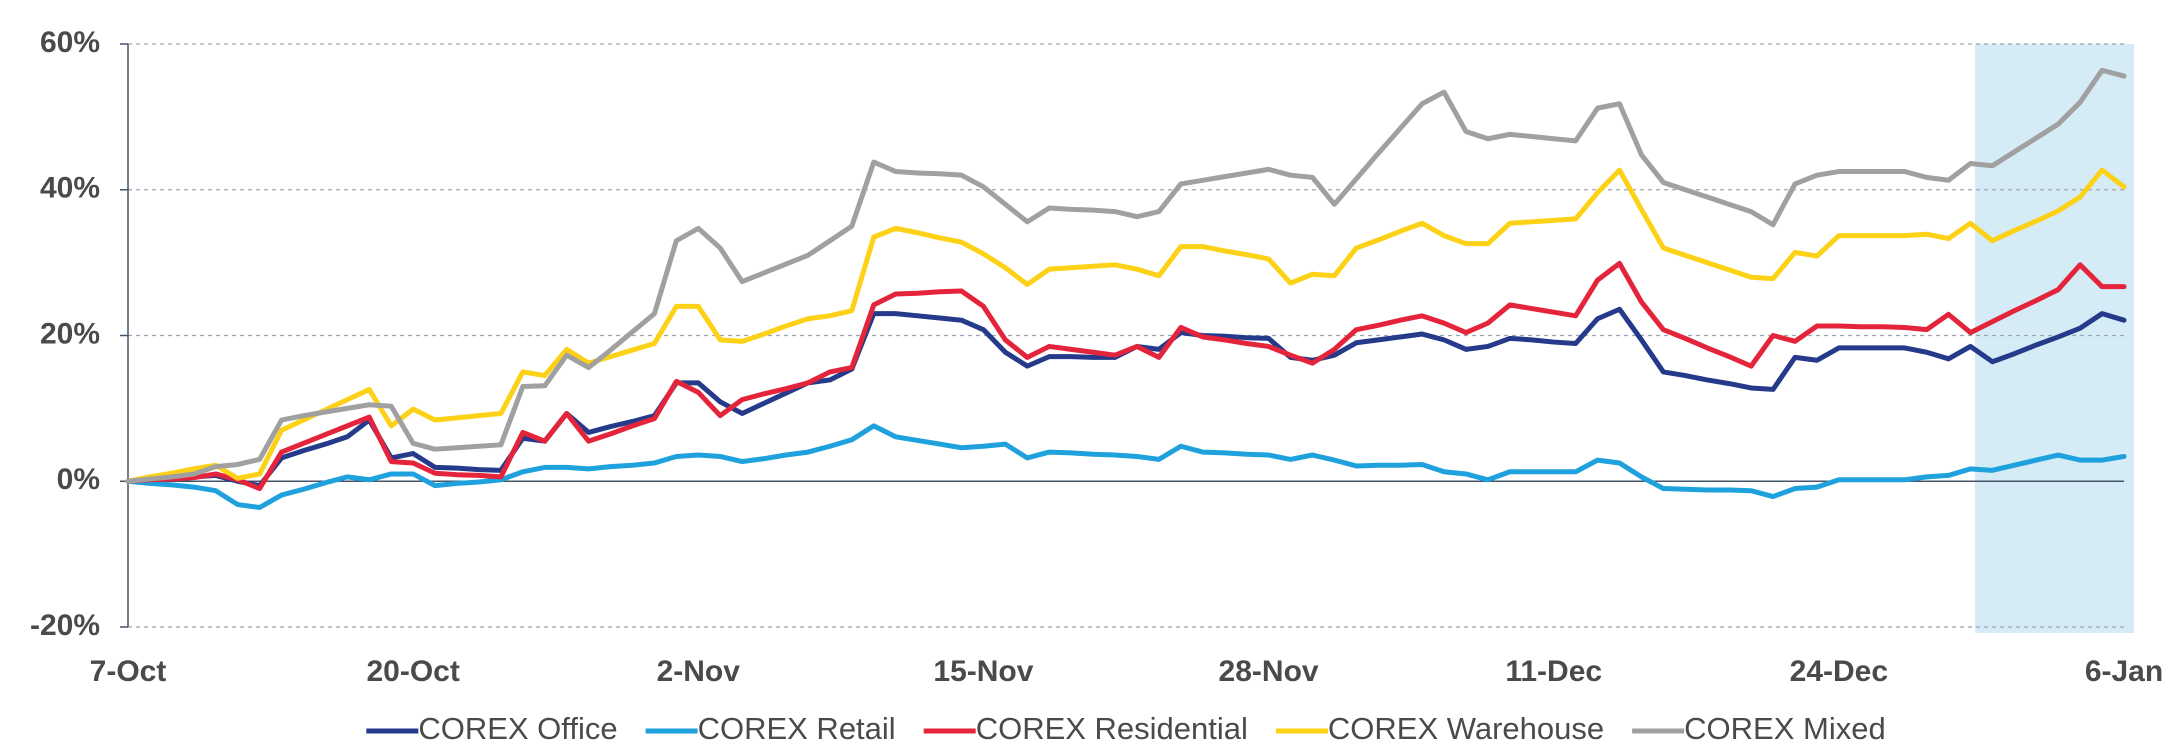  What do you see at coordinates (1126, 466) in the screenshot?
I see `series-line` at bounding box center [1126, 466].